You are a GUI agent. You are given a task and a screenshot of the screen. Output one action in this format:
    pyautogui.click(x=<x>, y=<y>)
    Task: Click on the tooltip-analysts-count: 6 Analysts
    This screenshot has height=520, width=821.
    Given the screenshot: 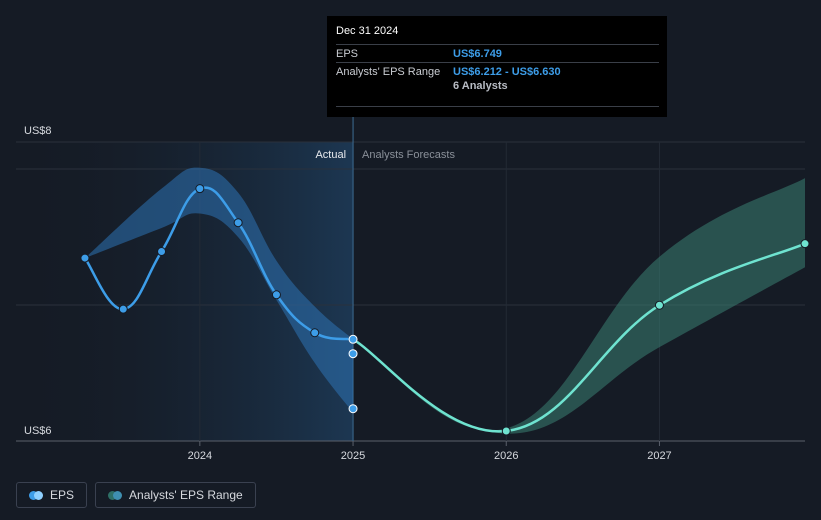 What is the action you would take?
    pyautogui.click(x=480, y=86)
    